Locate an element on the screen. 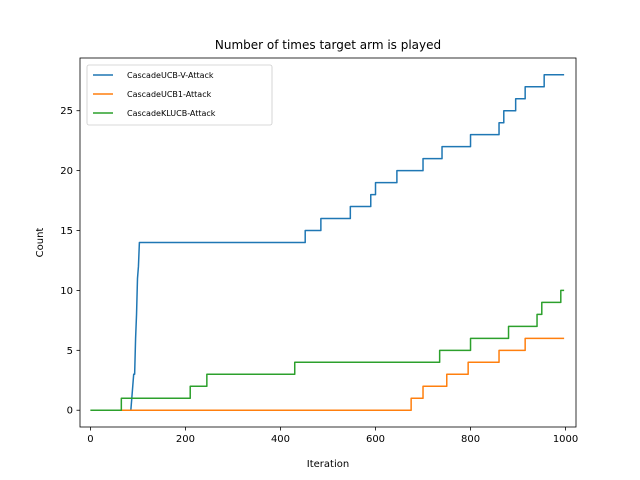 This screenshot has height=480, width=640. y-tick-label: 25 is located at coordinates (66, 111).